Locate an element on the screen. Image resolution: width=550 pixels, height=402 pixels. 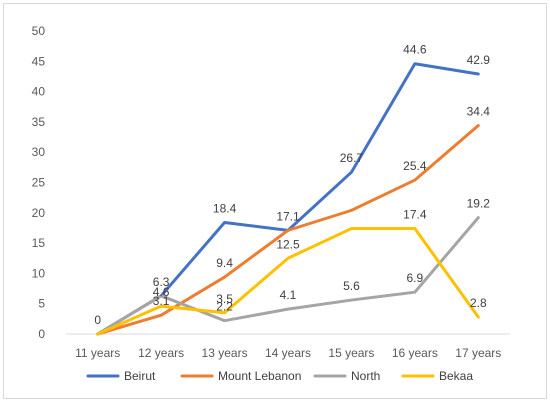
data-label: 19.2 is located at coordinates (479, 204).